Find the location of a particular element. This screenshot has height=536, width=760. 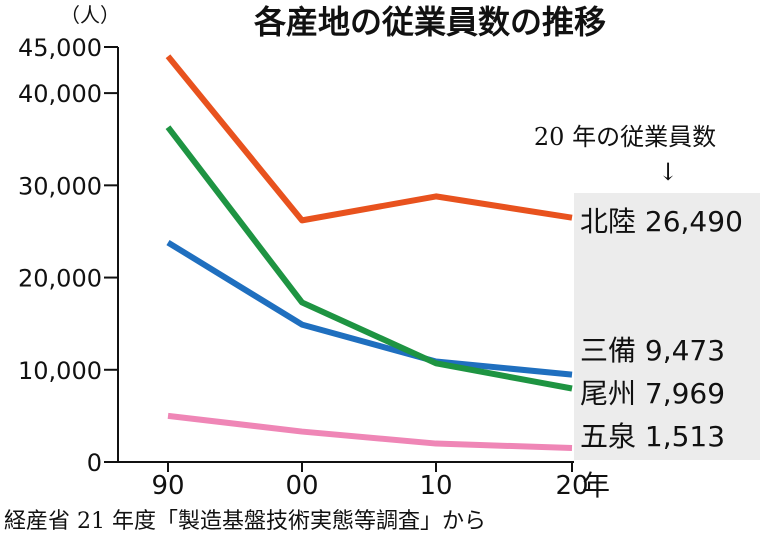

y-tick-label: 40,000 is located at coordinates (60, 94).